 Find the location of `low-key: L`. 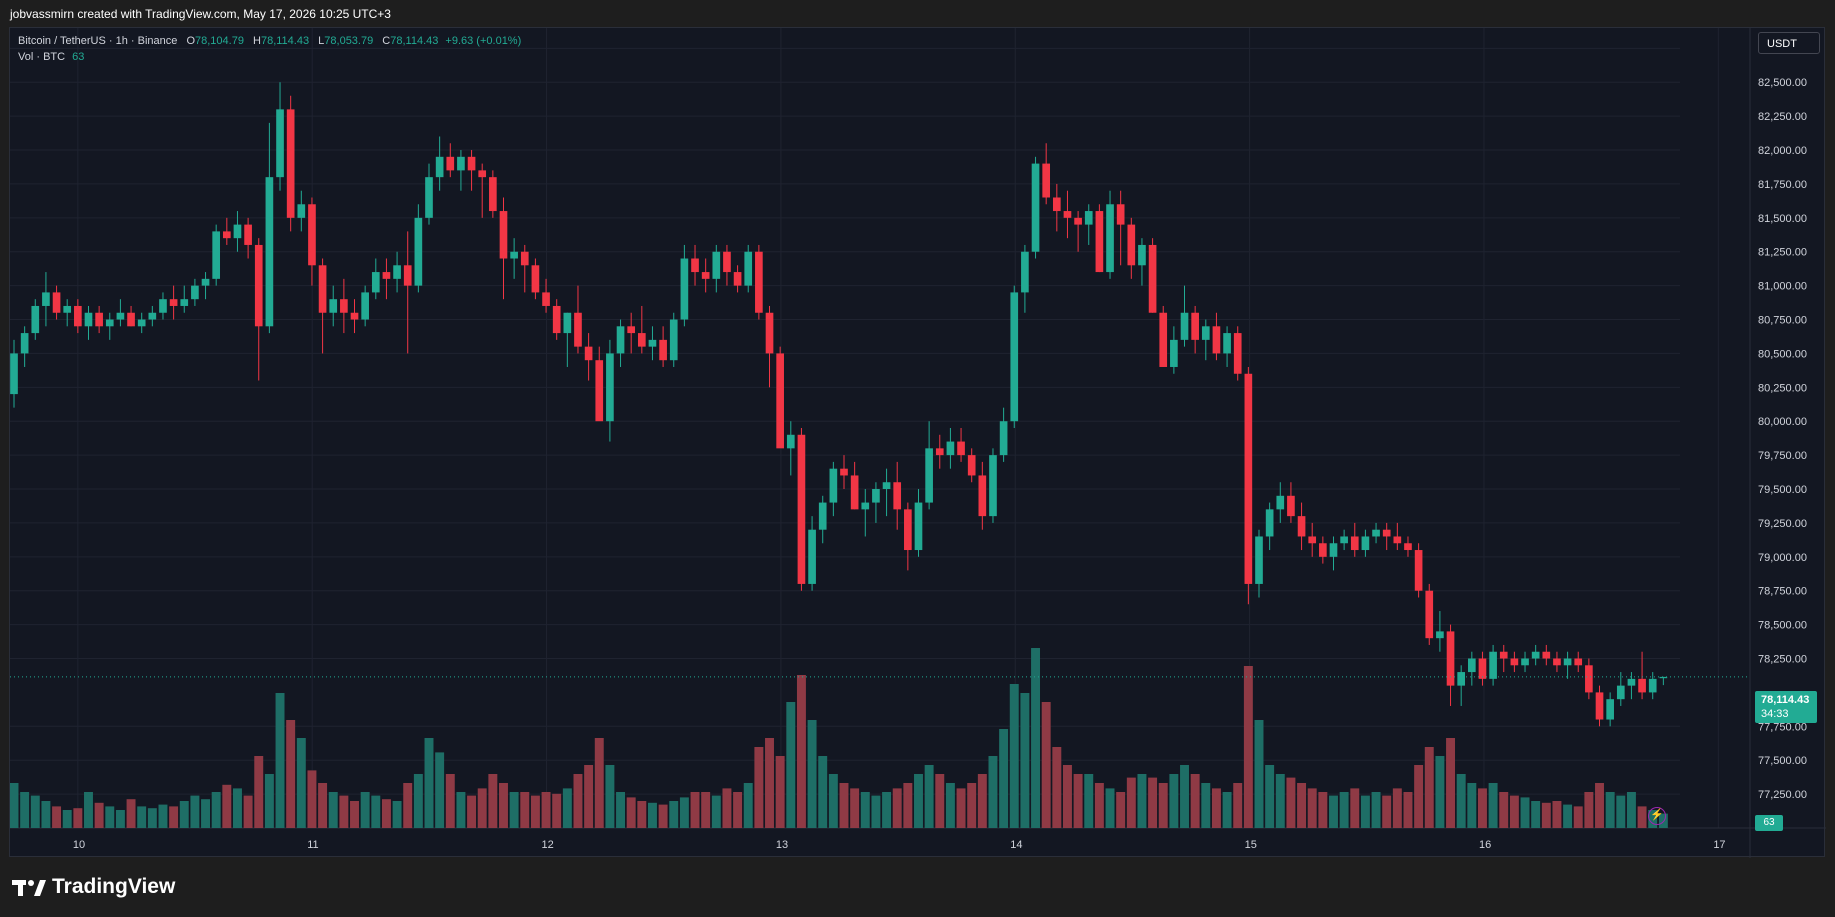

low-key: L is located at coordinates (321, 41).